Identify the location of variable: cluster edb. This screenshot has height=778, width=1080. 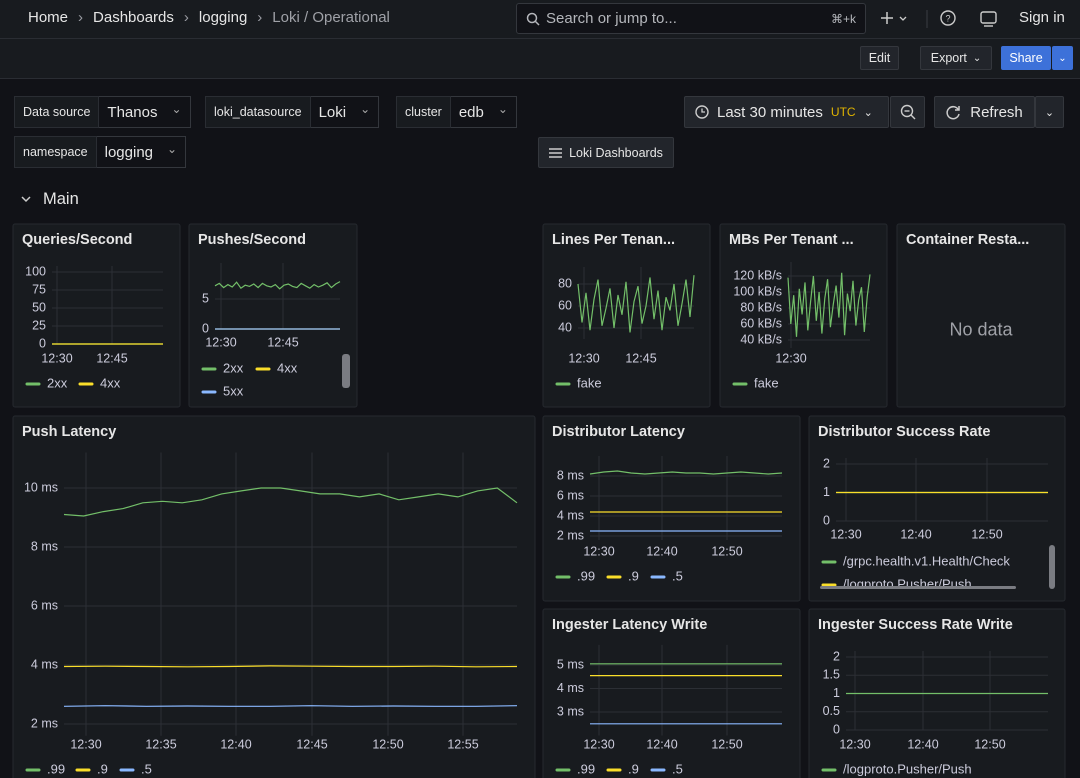
(456, 112).